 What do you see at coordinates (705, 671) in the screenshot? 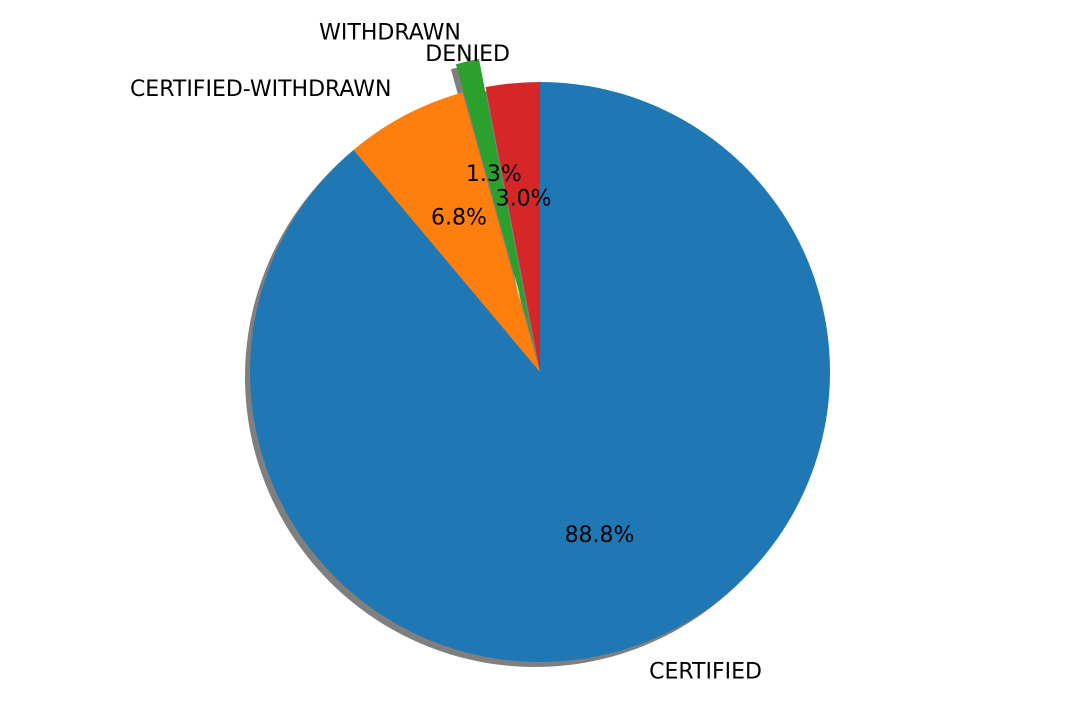
I see `category-label-certified: CERTIFIED` at bounding box center [705, 671].